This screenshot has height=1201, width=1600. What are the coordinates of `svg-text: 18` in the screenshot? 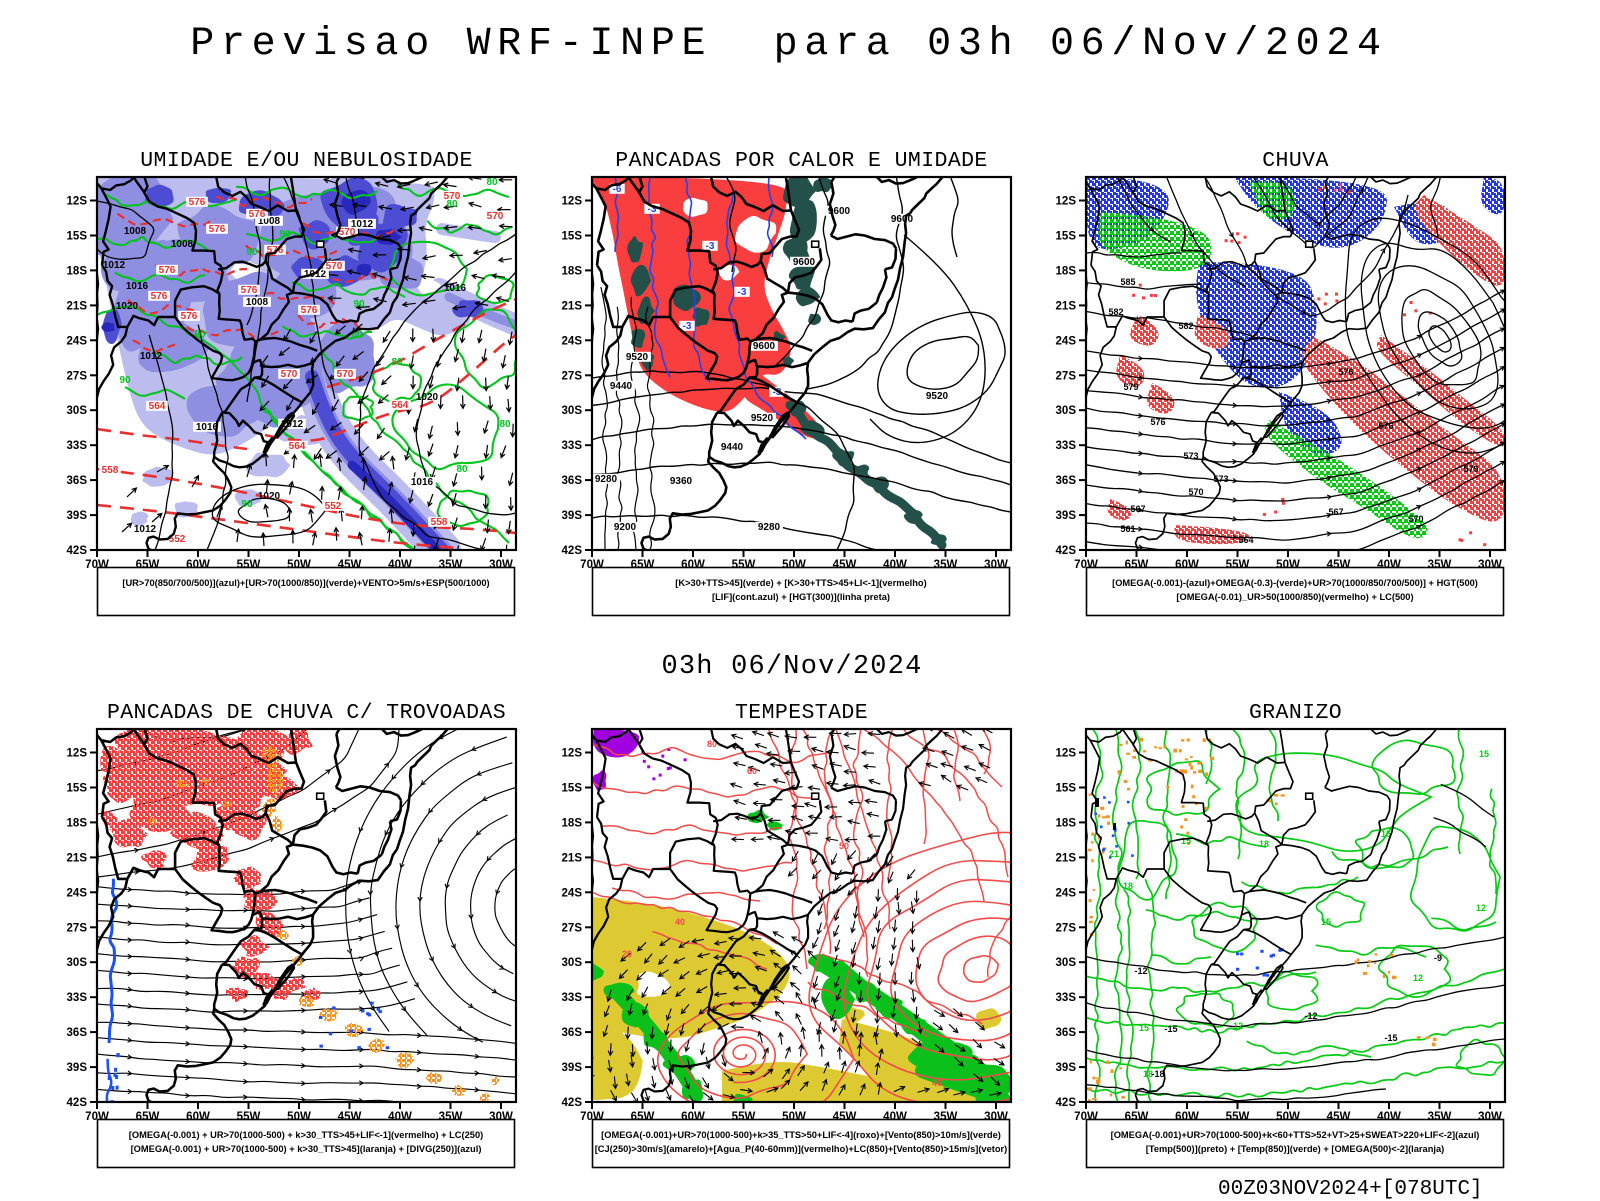 It's located at (1264, 844).